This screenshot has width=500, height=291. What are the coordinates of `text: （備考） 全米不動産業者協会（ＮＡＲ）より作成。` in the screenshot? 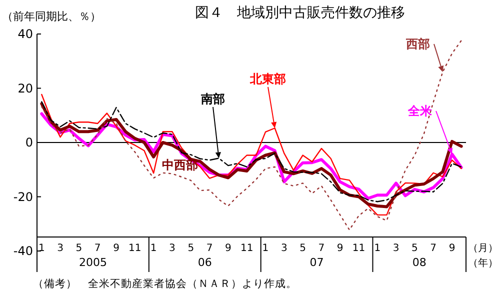 It's located at (165, 283).